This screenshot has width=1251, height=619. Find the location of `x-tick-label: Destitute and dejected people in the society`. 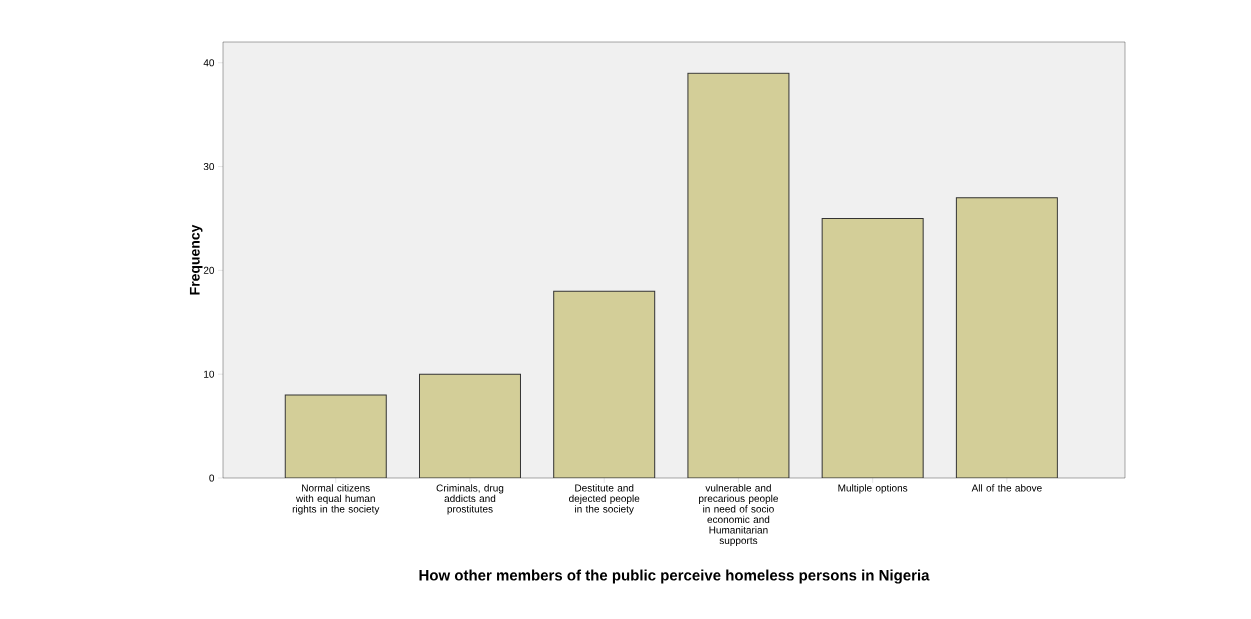

x-tick-label: Destitute and dejected people in the society is located at coordinates (604, 499).